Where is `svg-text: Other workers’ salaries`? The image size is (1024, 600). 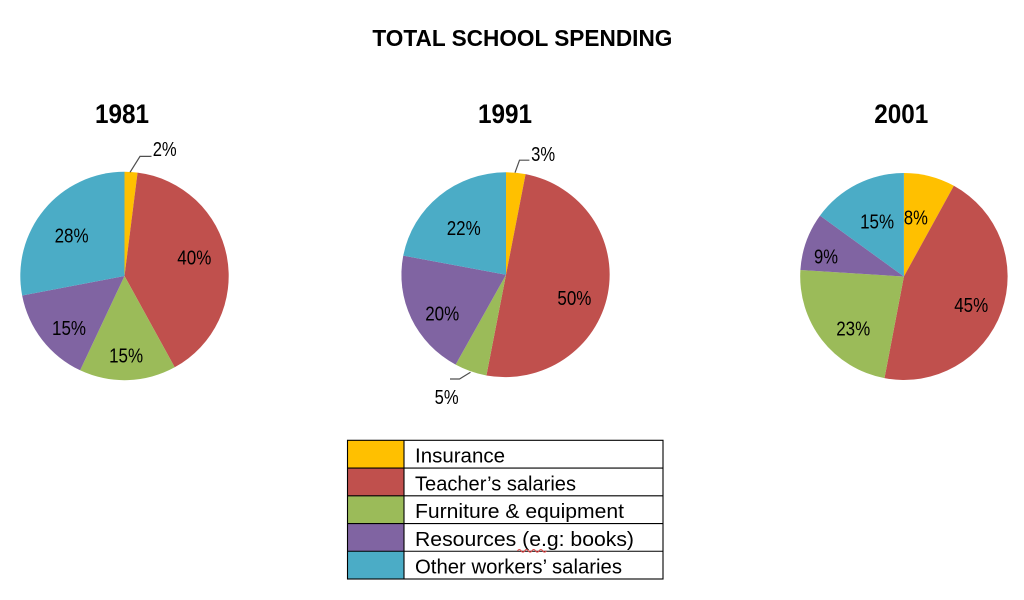 svg-text: Other workers’ salaries is located at coordinates (518, 567).